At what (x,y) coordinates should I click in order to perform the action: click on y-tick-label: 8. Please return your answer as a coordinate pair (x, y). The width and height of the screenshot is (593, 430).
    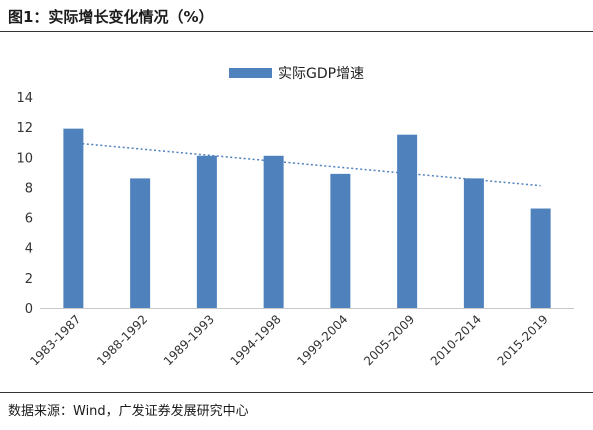
    Looking at the image, I should click on (29, 188).